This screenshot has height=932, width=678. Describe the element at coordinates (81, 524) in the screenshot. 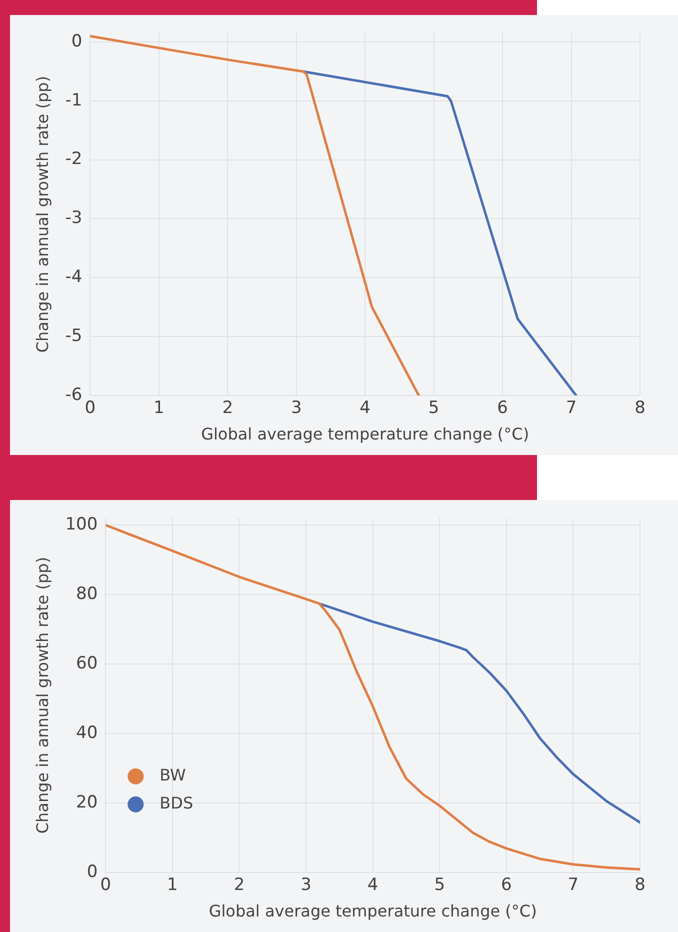

I see `y-tick-label: 100` at that location.